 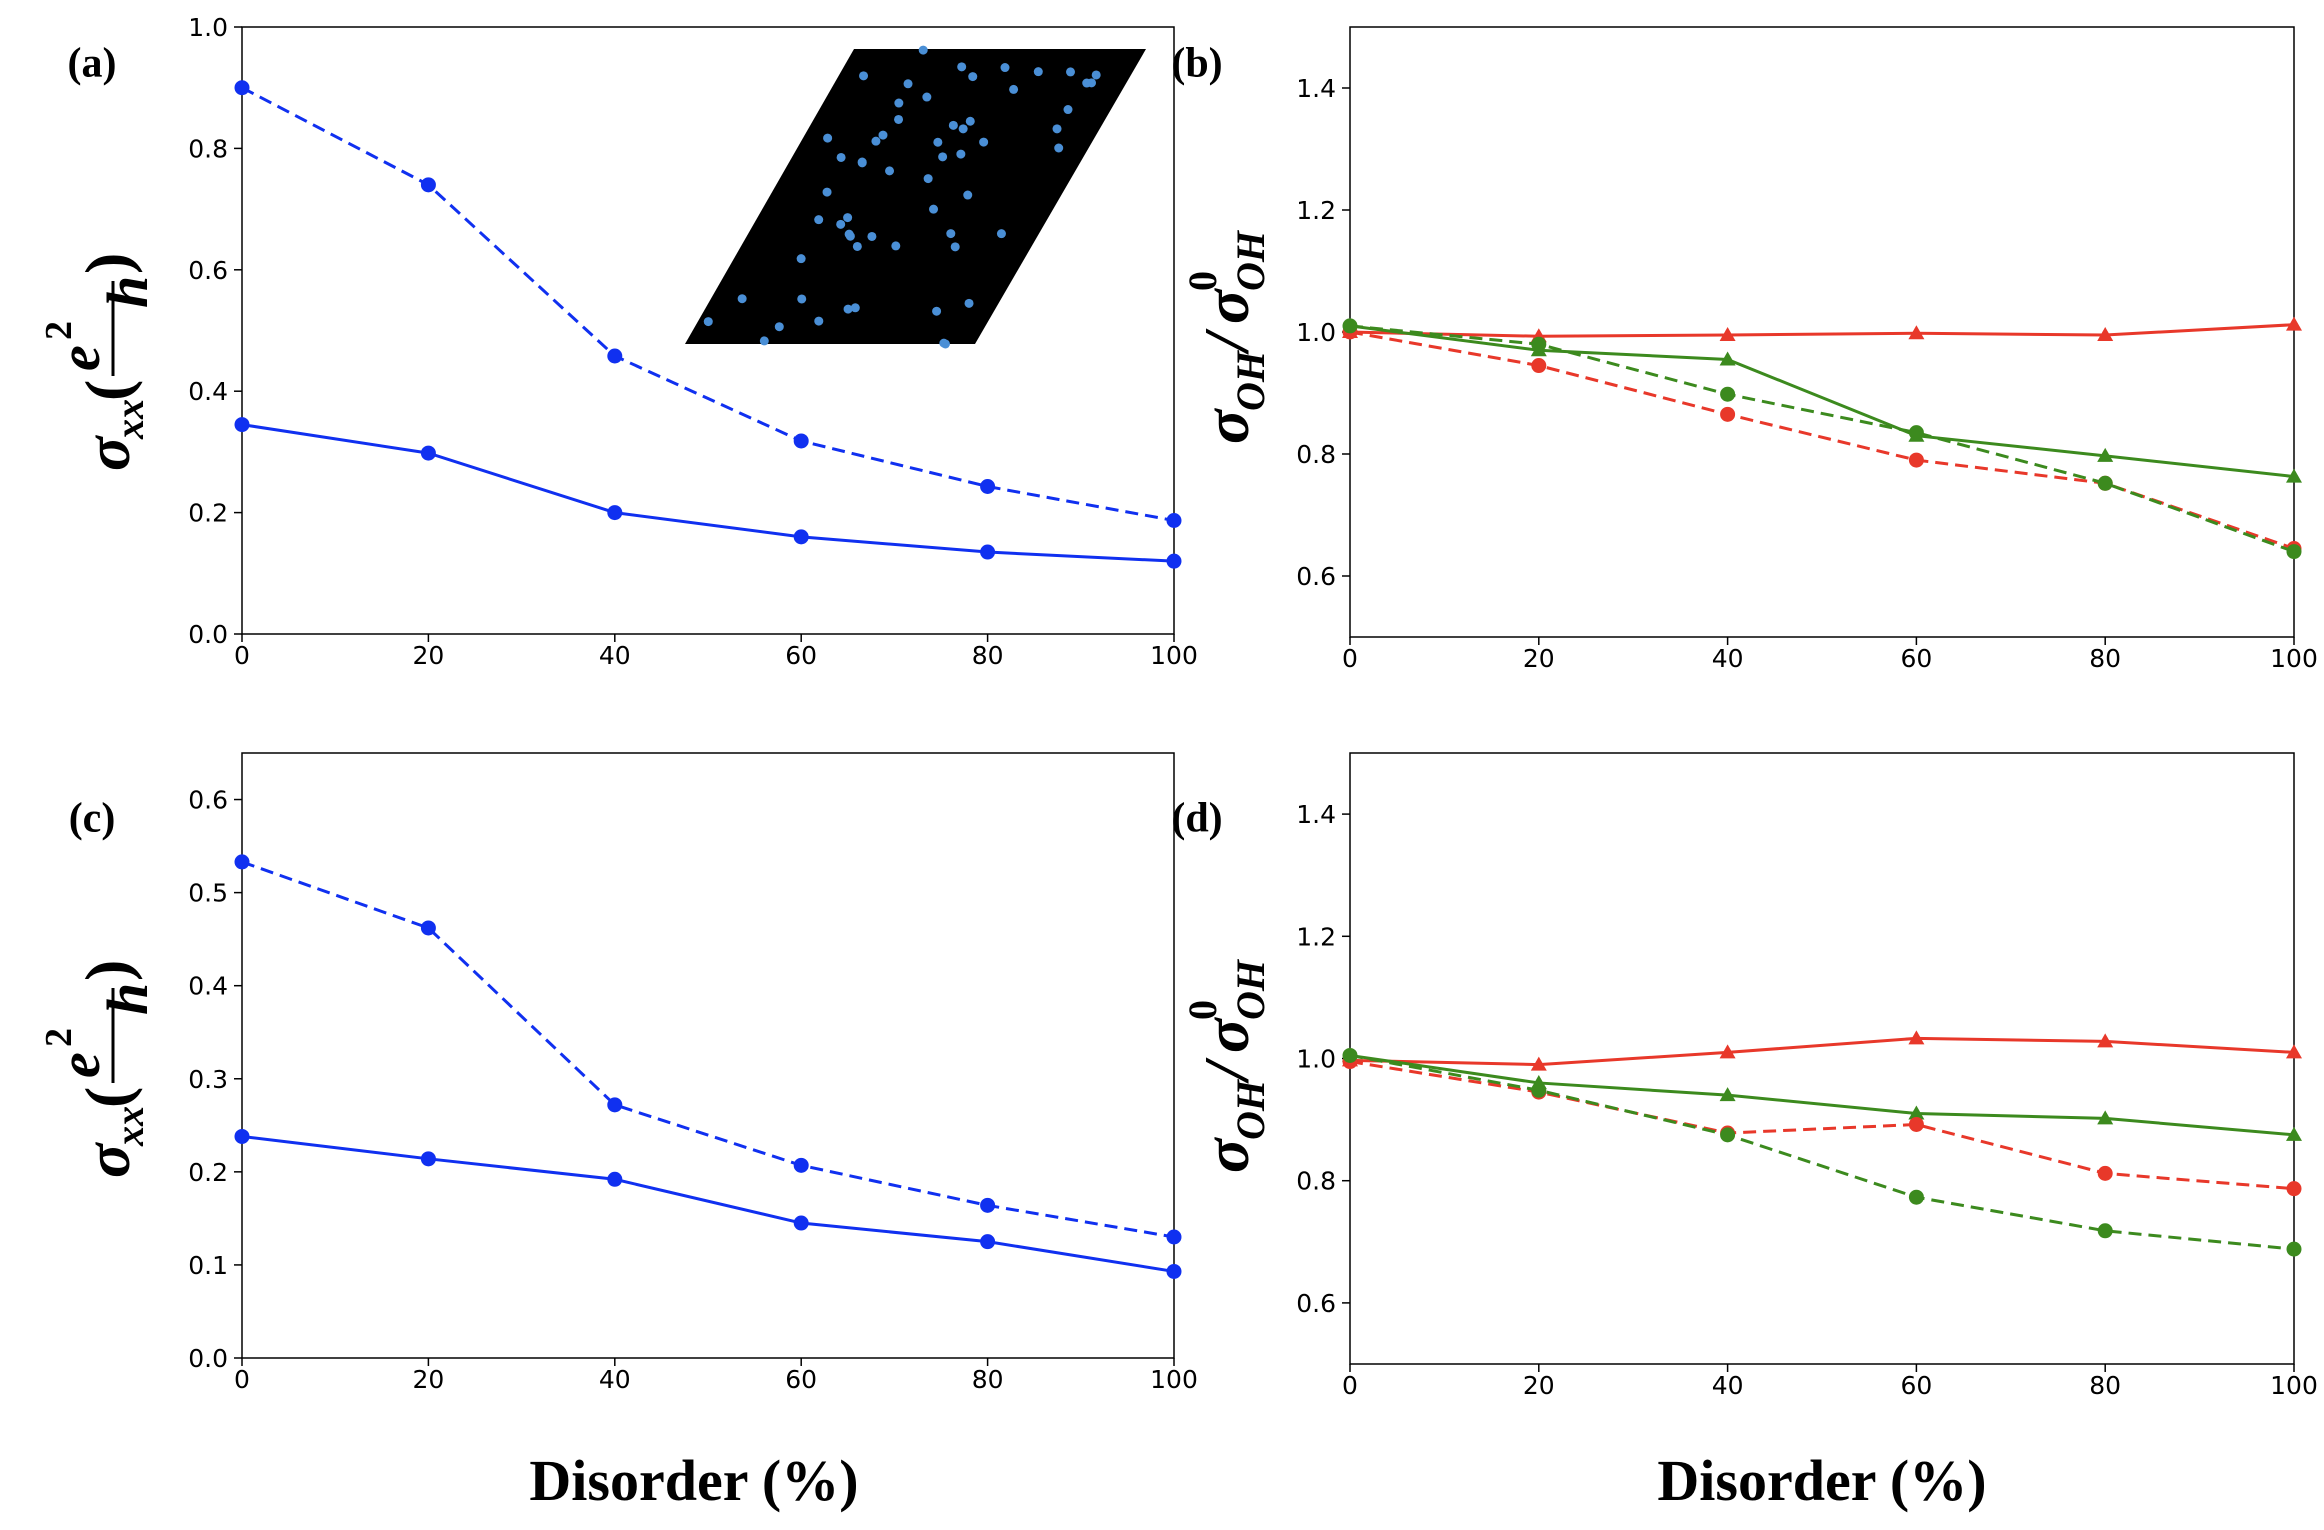 What do you see at coordinates (127, 999) in the screenshot?
I see `y-axis-label-part: h` at bounding box center [127, 999].